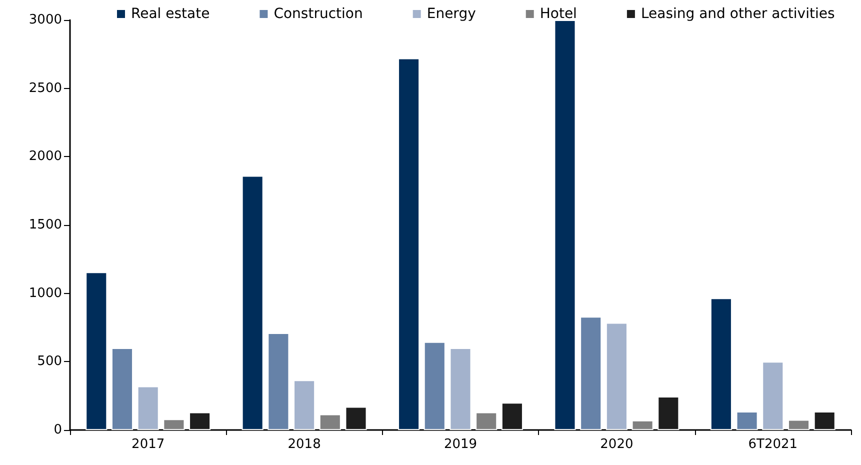  I want to click on x-tick-label: 2018, so click(304, 444).